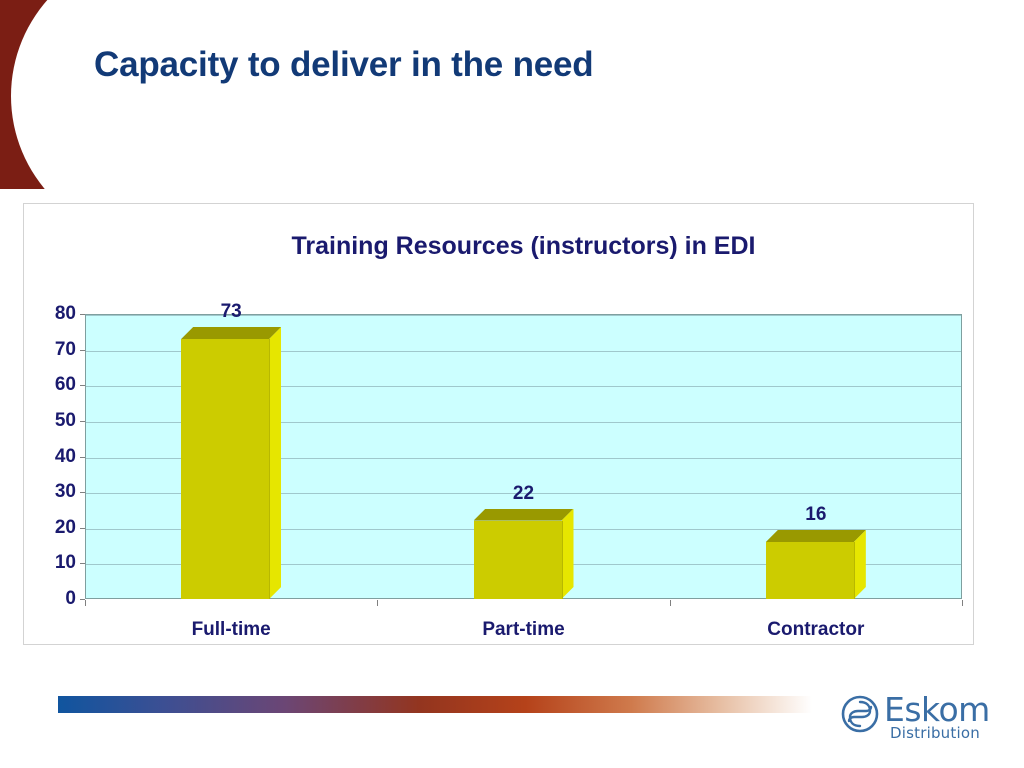 The height and width of the screenshot is (768, 1024). Describe the element at coordinates (65, 563) in the screenshot. I see `y-axis-tick-label: 10` at that location.